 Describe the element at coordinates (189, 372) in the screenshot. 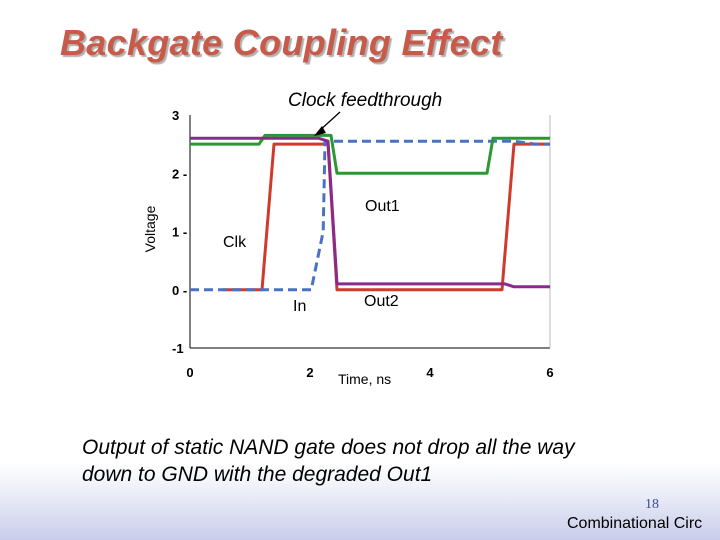

I see `x-tick-label: 0` at that location.